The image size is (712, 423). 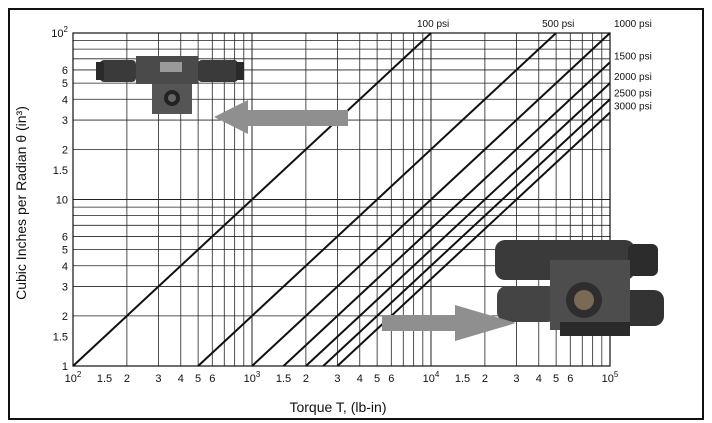 I want to click on arrow-left, so click(x=281, y=117).